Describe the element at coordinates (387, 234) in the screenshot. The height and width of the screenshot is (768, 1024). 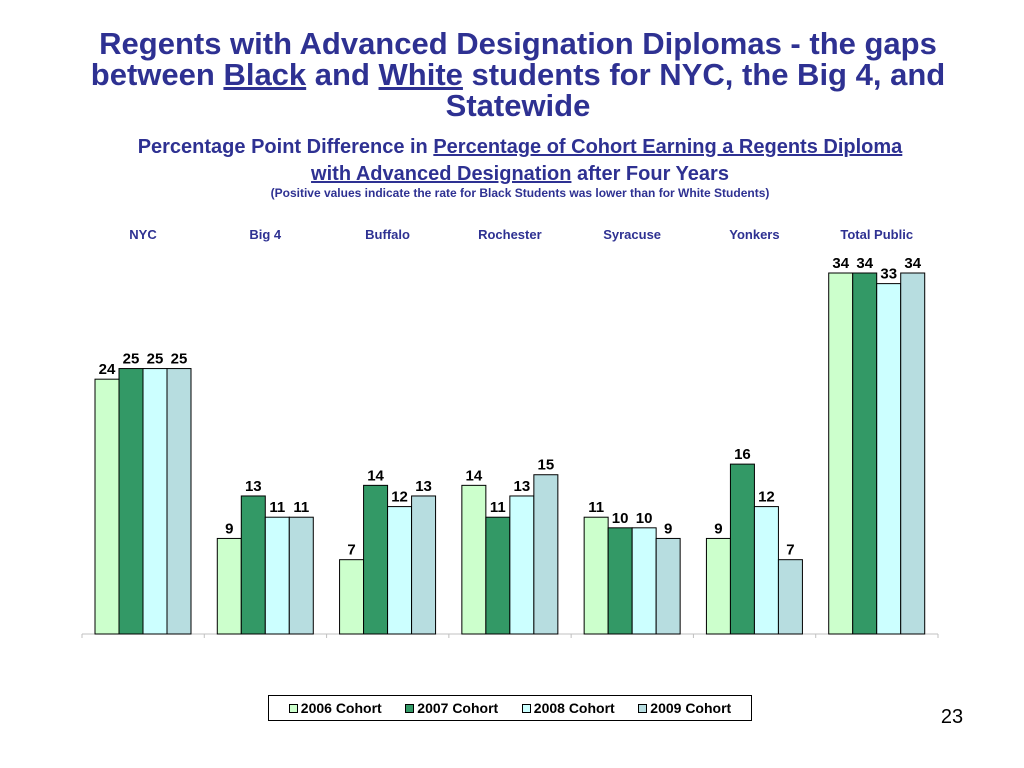
I see `category-label: Buffalo` at that location.